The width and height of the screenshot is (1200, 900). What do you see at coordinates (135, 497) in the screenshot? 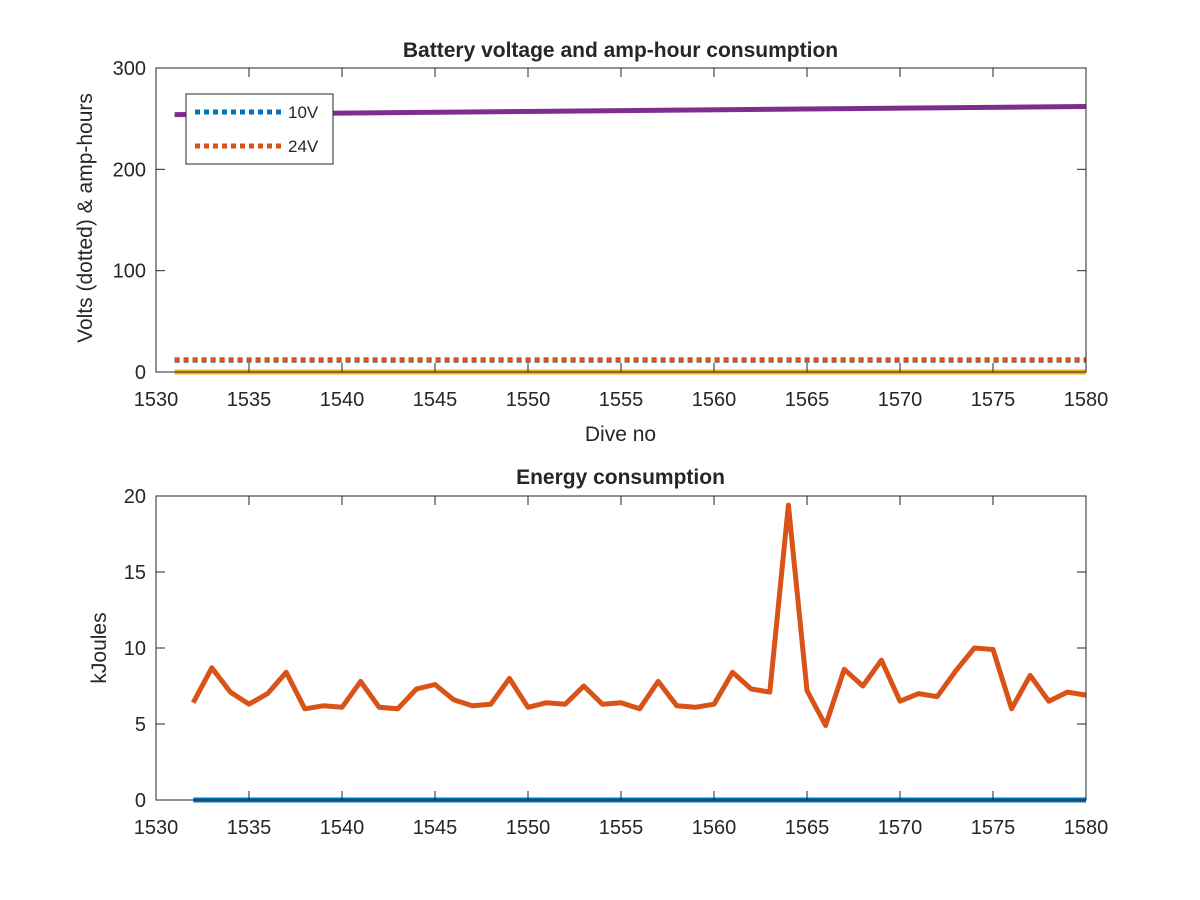
I see `energy-y-tick-label: 20` at bounding box center [135, 497].